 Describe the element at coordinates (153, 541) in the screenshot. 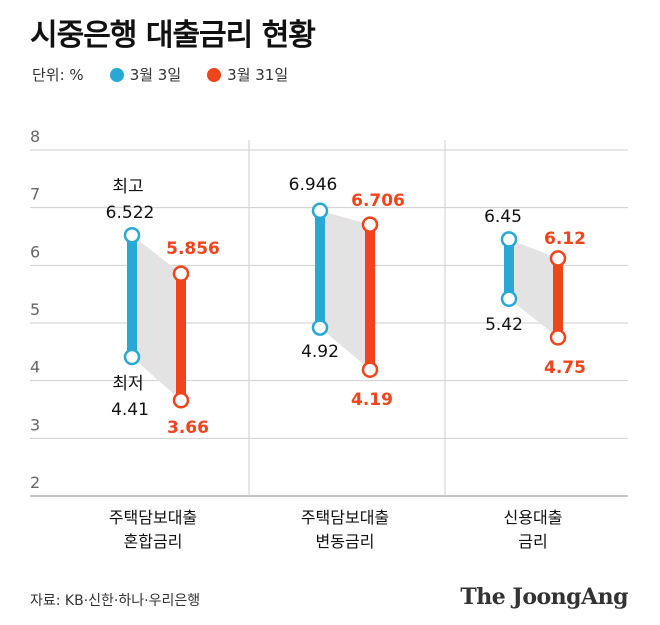

I see `category-label-1-line2: 혼합금리` at that location.